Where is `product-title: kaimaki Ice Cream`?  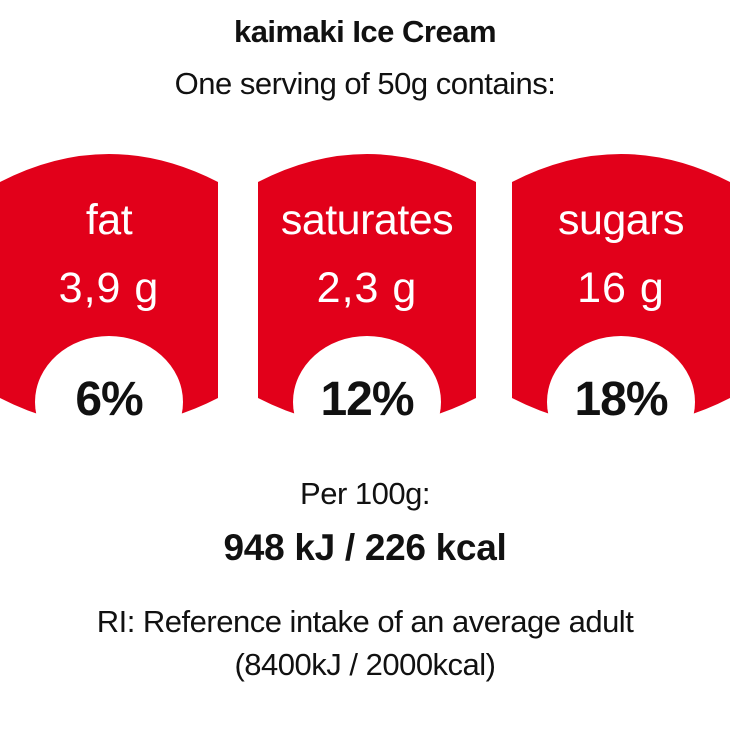
product-title: kaimaki Ice Cream is located at coordinates (365, 31).